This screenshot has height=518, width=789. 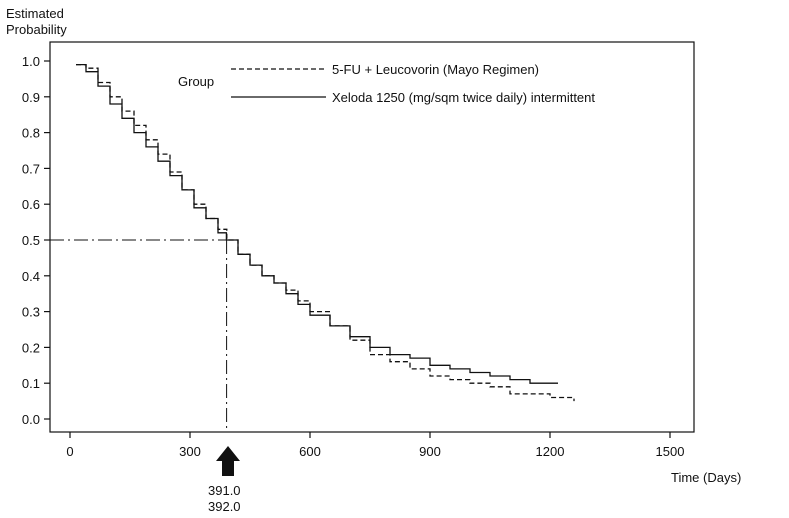 What do you see at coordinates (435, 69) in the screenshot?
I see `legend-label-5fu: 5-FU + Leucovorin (Mayo Regimen)` at bounding box center [435, 69].